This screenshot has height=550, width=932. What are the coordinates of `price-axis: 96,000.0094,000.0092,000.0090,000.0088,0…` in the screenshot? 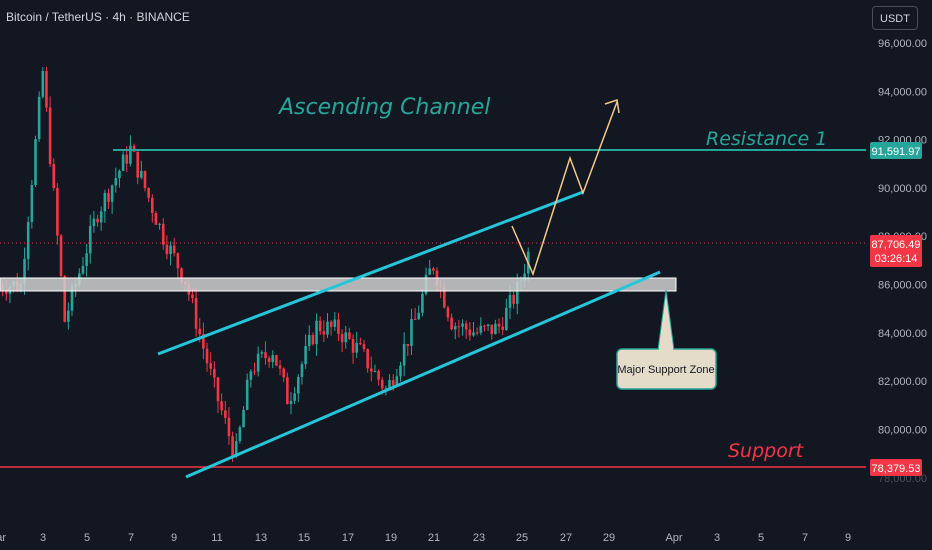 It's located at (902, 261).